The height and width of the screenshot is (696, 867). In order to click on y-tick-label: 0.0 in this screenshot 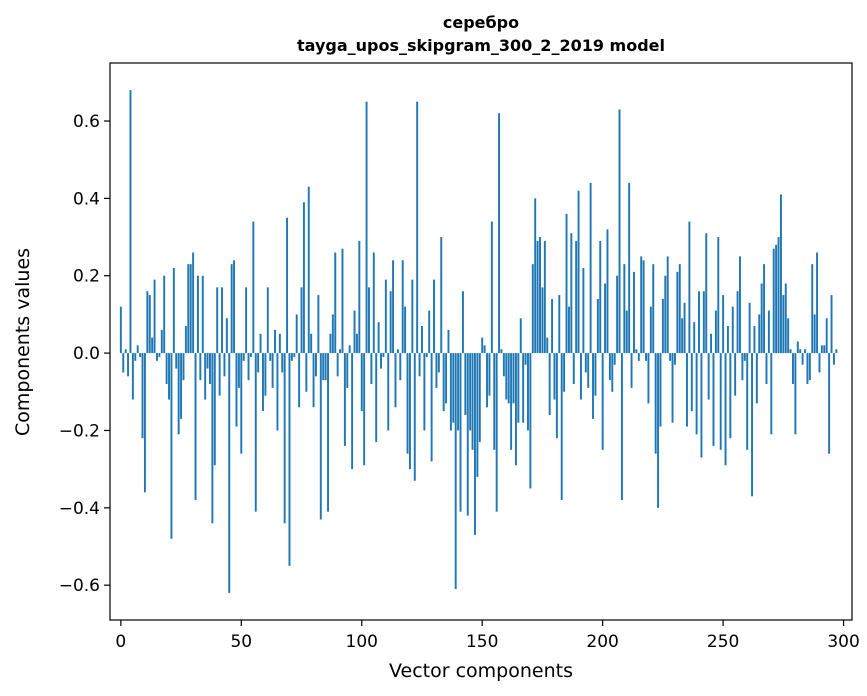, I will do `click(86, 354)`.